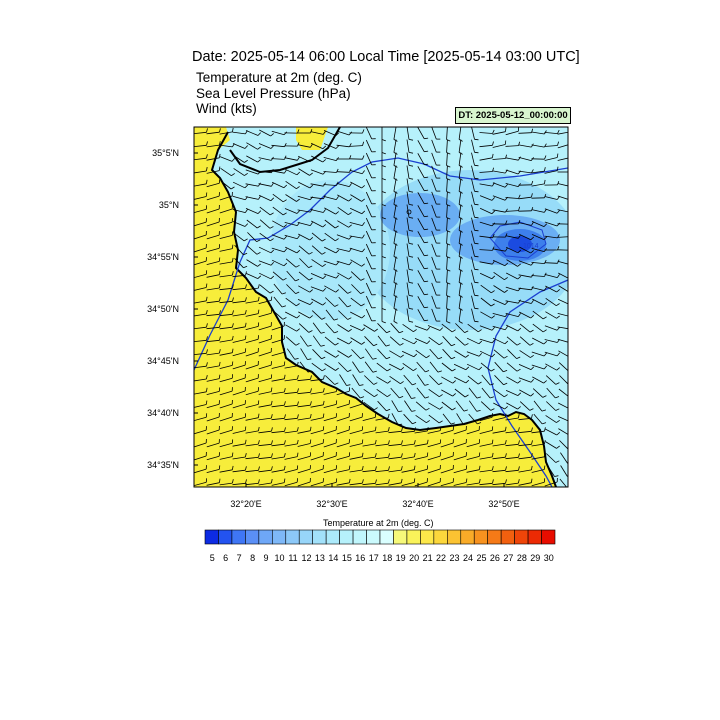 This screenshot has width=720, height=720. I want to click on colorbar-label: 24, so click(468, 558).